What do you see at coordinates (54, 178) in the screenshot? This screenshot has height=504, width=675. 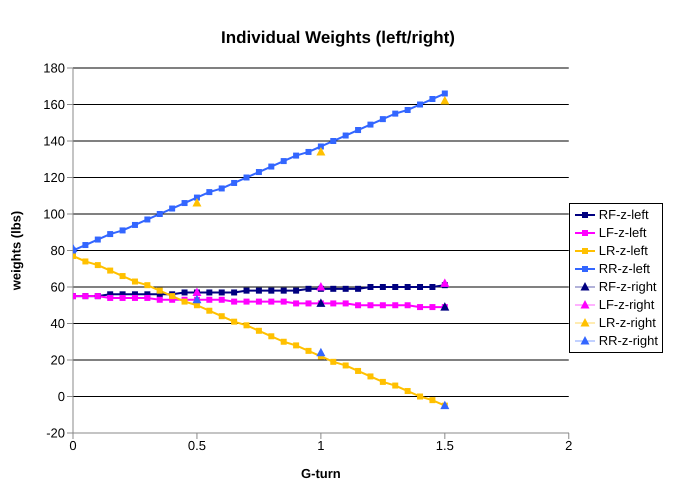 I see `y-tick-label: 120` at bounding box center [54, 178].